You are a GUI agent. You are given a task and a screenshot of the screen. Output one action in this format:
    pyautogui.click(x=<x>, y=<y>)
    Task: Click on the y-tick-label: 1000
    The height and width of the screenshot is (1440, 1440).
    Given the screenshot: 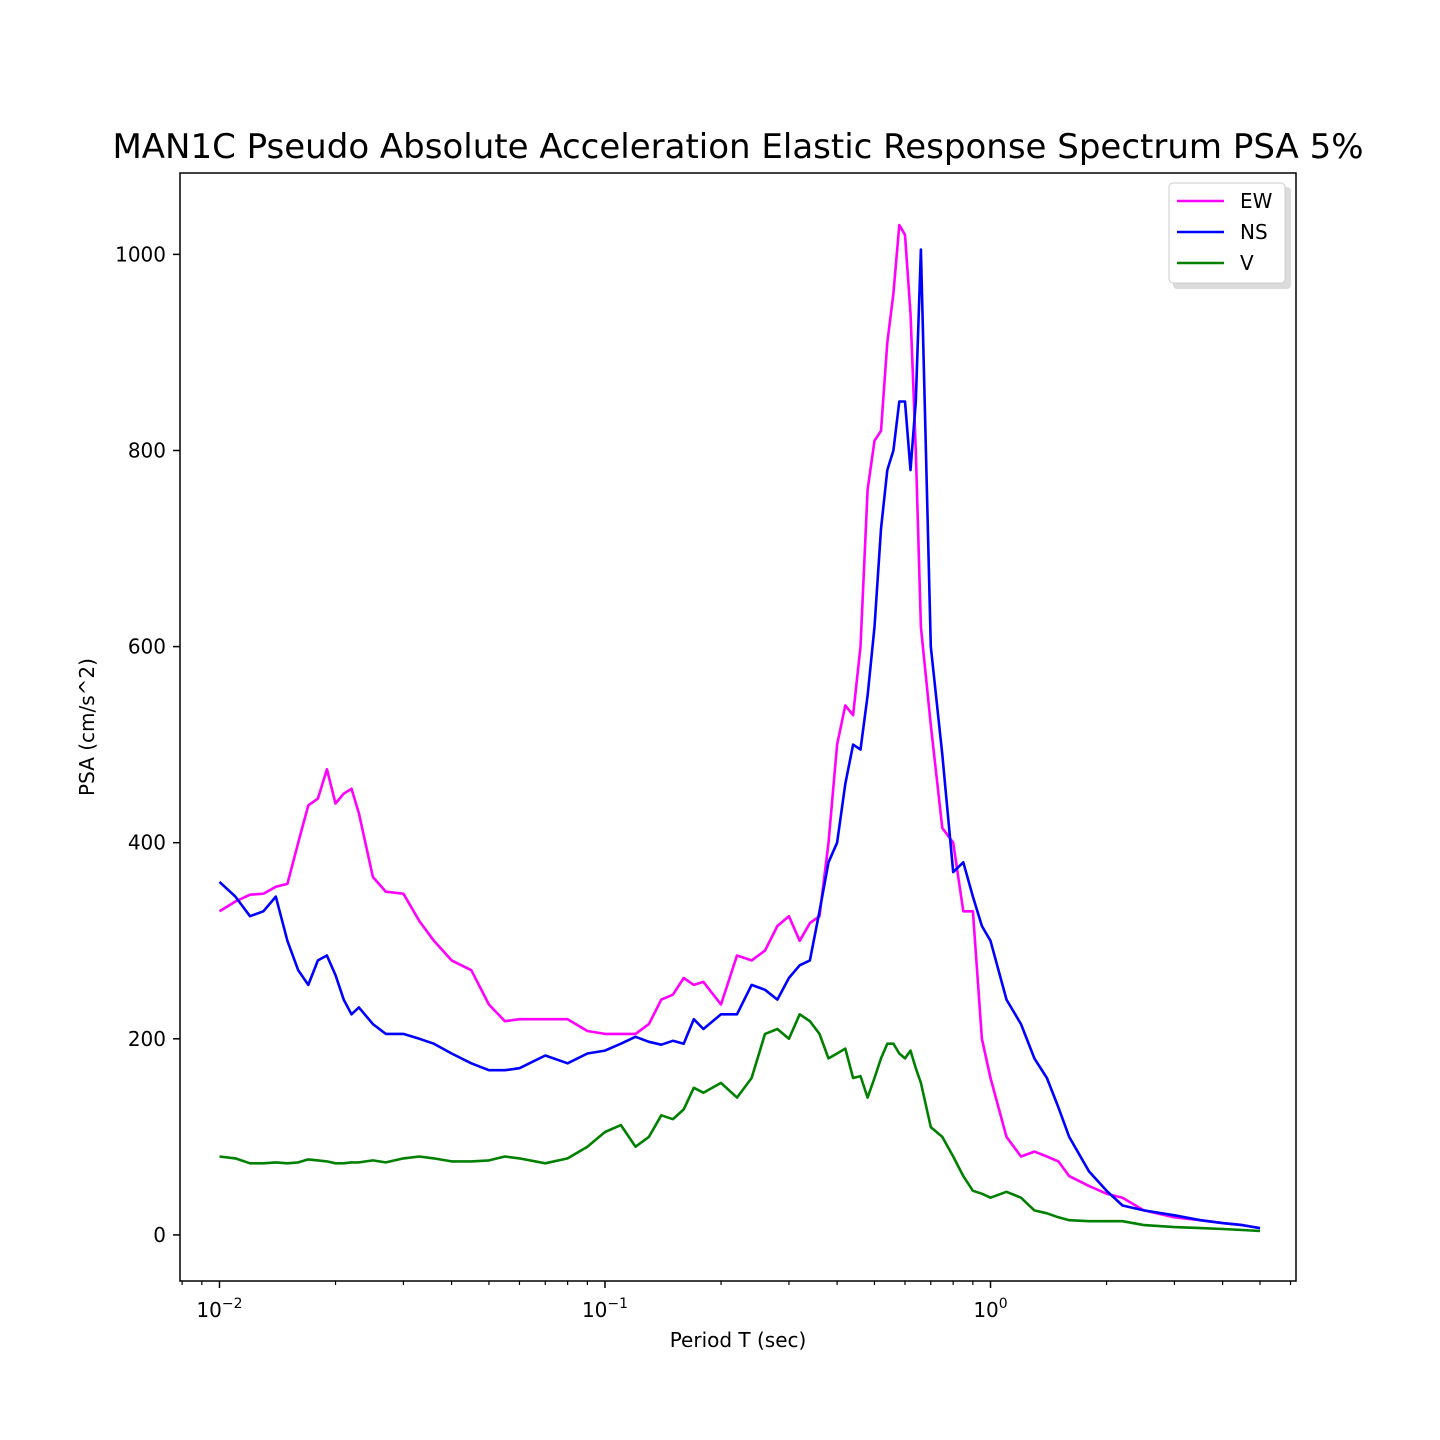 What is the action you would take?
    pyautogui.click(x=140, y=254)
    